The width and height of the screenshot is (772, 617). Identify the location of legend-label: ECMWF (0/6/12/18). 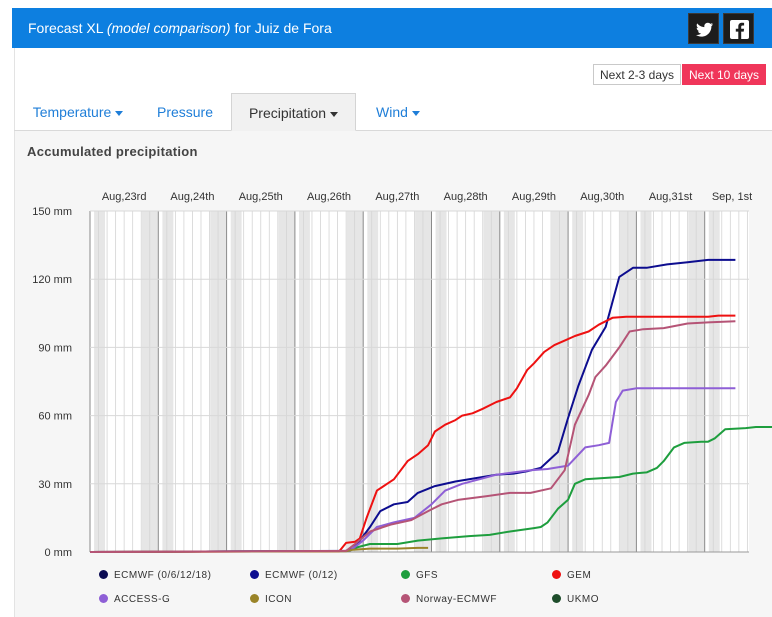
(163, 575).